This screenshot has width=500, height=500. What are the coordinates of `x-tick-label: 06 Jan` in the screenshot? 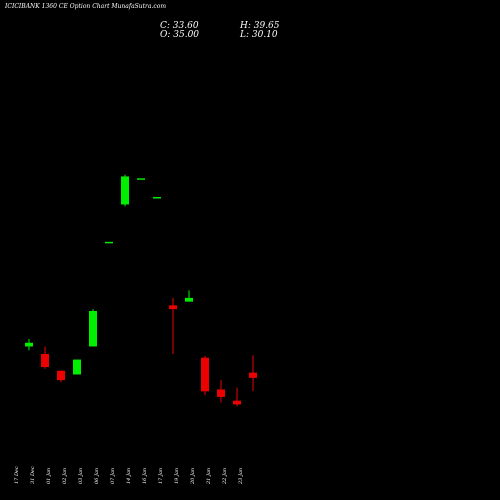 It's located at (97, 476).